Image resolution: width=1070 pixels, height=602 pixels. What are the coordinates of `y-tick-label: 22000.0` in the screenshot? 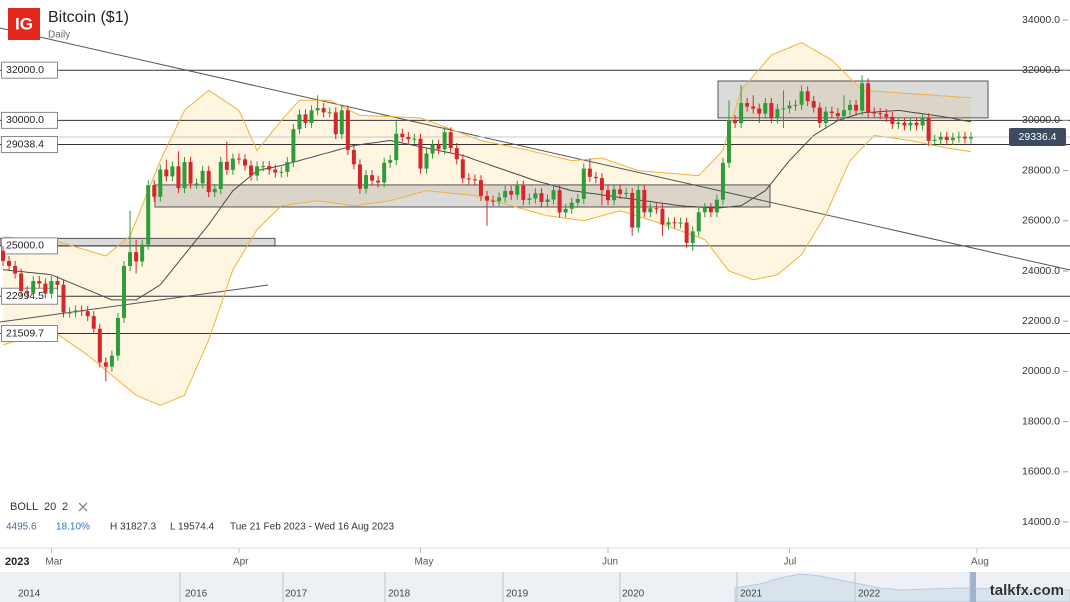 It's located at (1041, 321).